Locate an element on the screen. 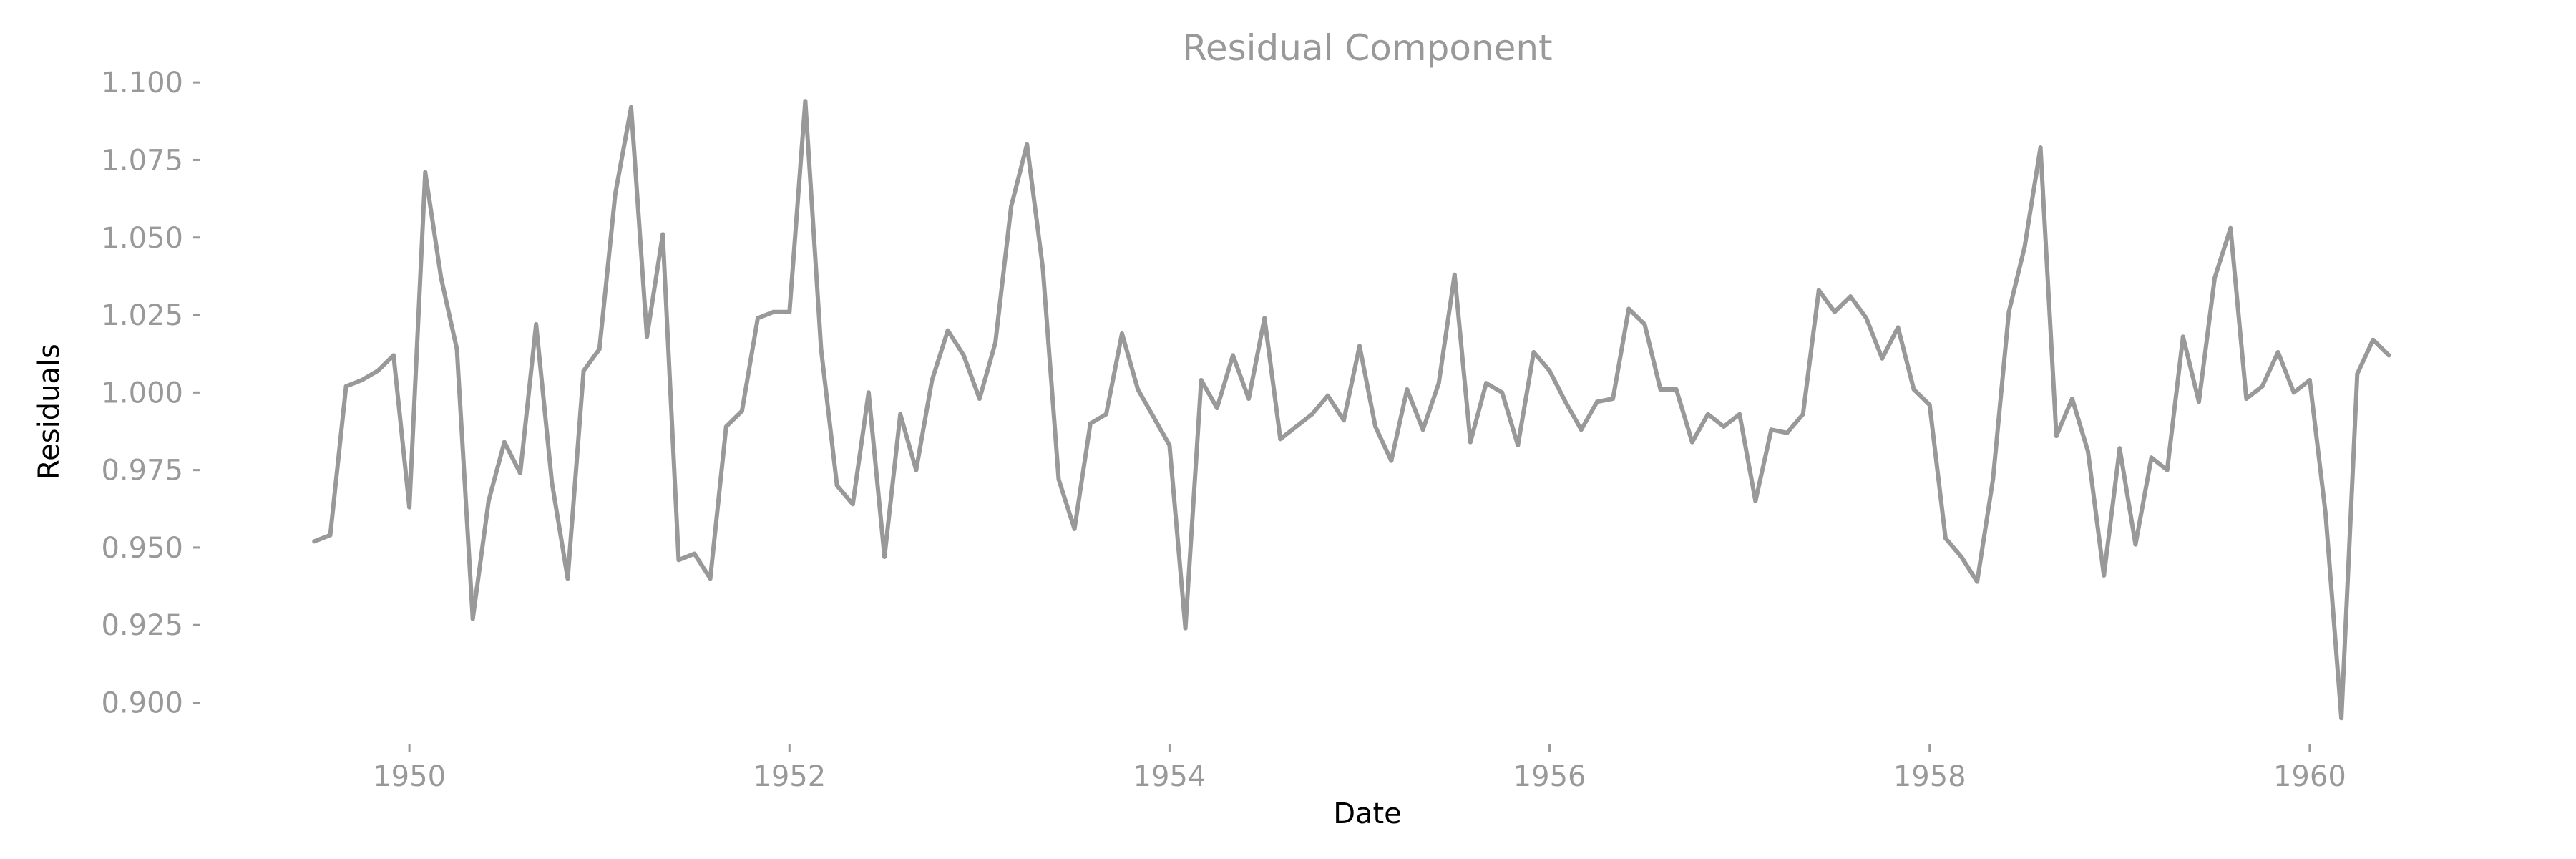  x-tick-label: 1952 is located at coordinates (789, 776).